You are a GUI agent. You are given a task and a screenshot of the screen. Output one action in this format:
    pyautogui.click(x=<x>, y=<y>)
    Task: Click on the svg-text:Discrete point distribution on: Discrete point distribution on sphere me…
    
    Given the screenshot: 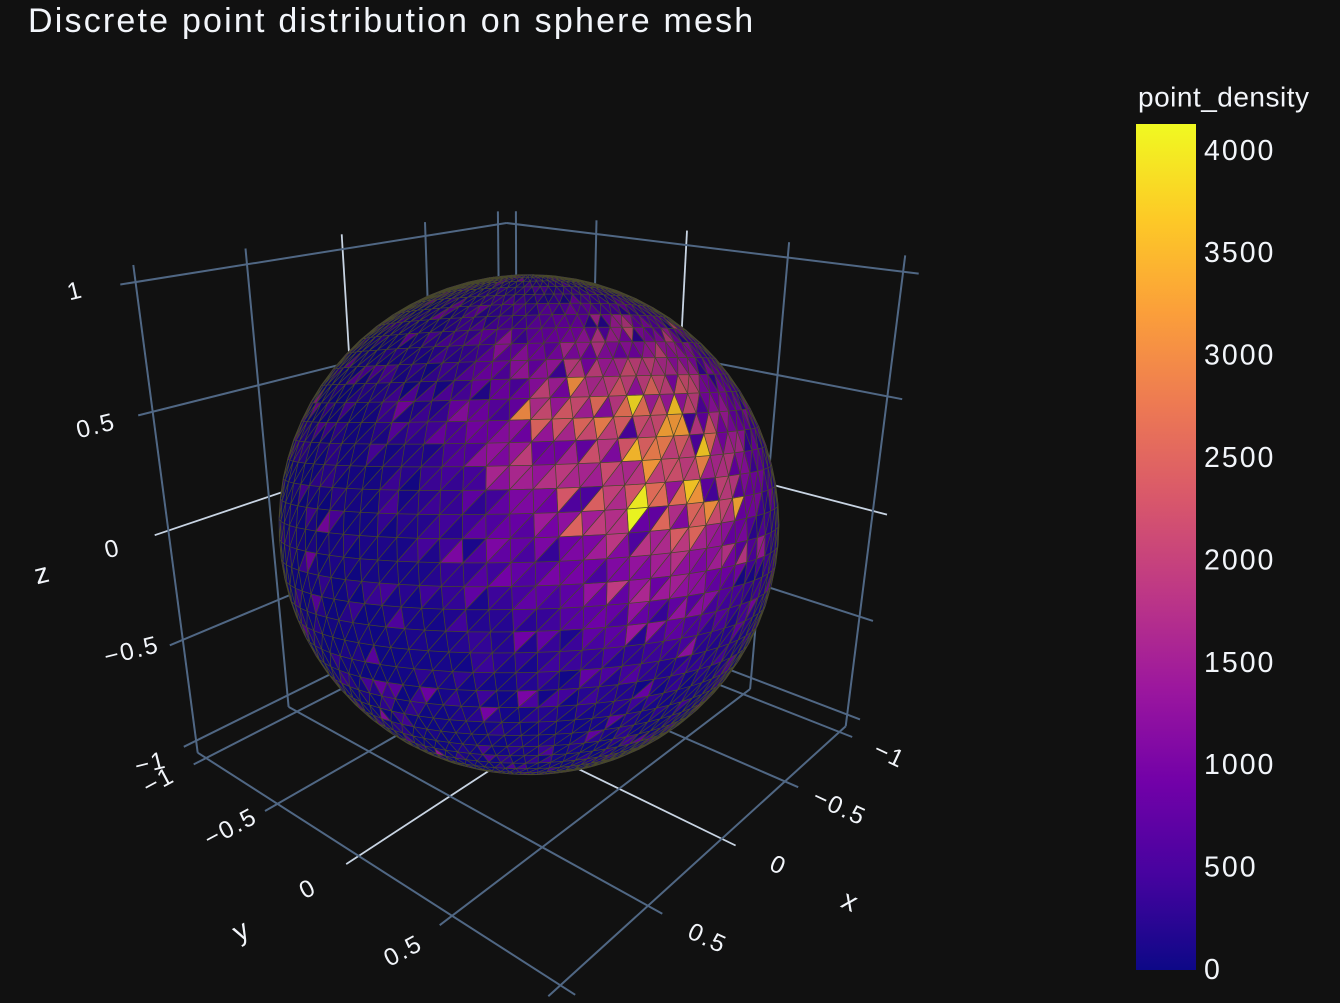 What is the action you would take?
    pyautogui.click(x=391, y=21)
    